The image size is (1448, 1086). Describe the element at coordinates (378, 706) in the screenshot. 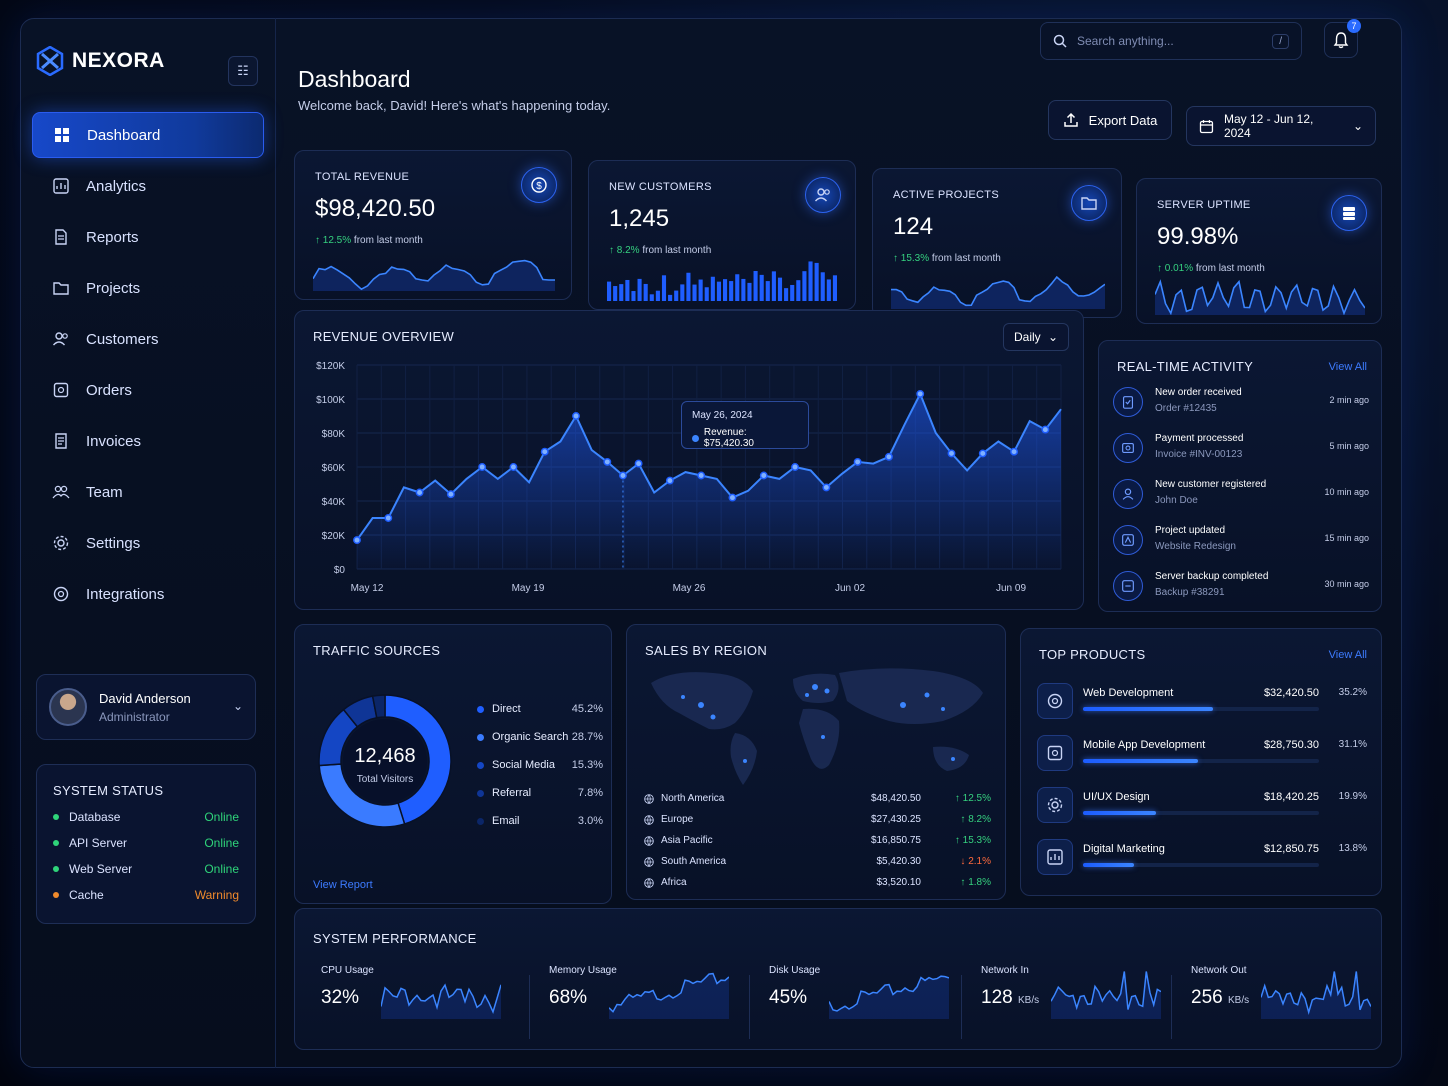

I see `donut-slice-email` at that location.